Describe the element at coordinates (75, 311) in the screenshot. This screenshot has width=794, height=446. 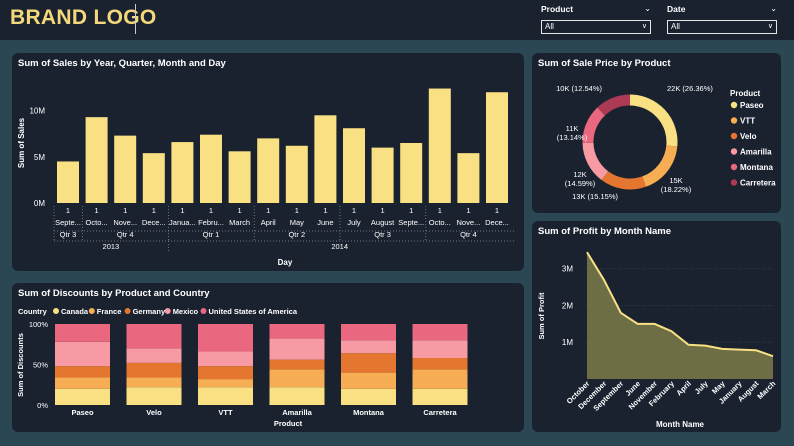
I see `legend-label: Canada` at that location.